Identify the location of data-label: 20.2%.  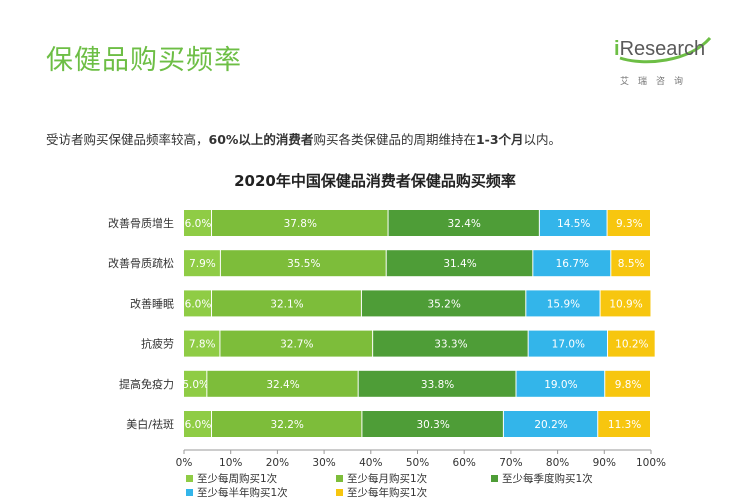
(550, 425).